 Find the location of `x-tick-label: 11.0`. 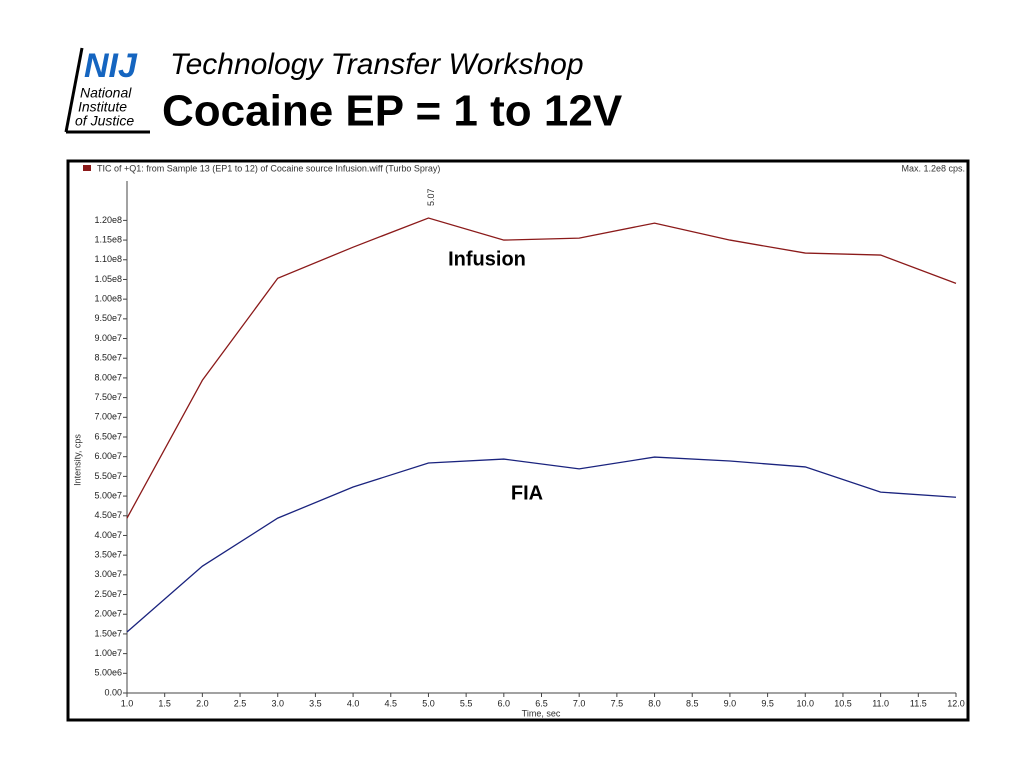

x-tick-label: 11.0 is located at coordinates (880, 703).